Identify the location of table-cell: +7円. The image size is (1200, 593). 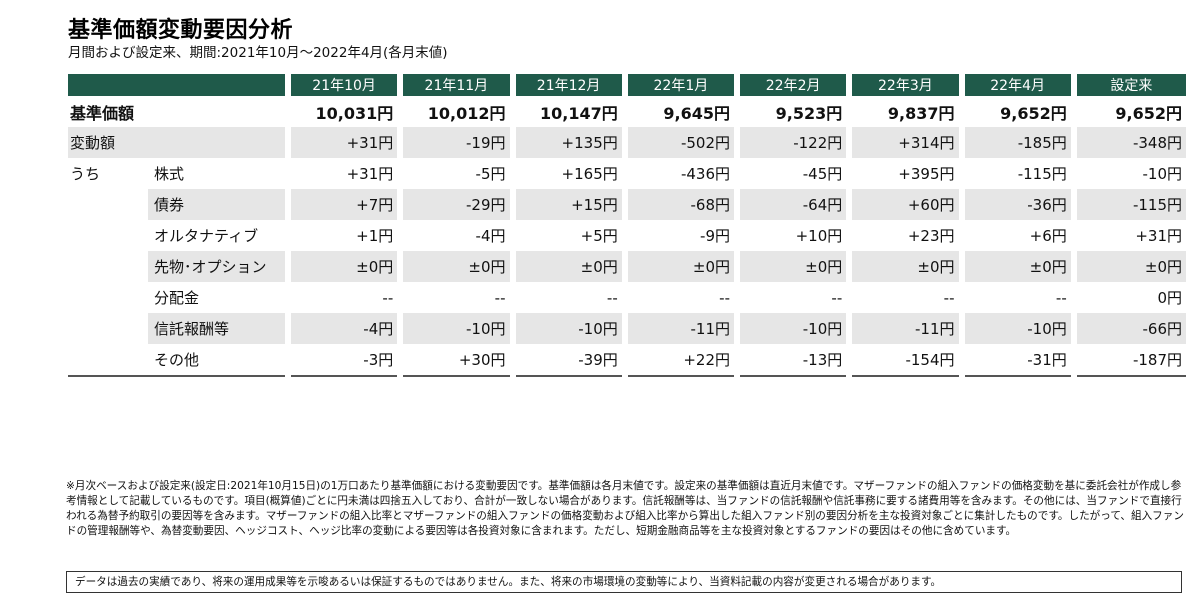
(342, 204).